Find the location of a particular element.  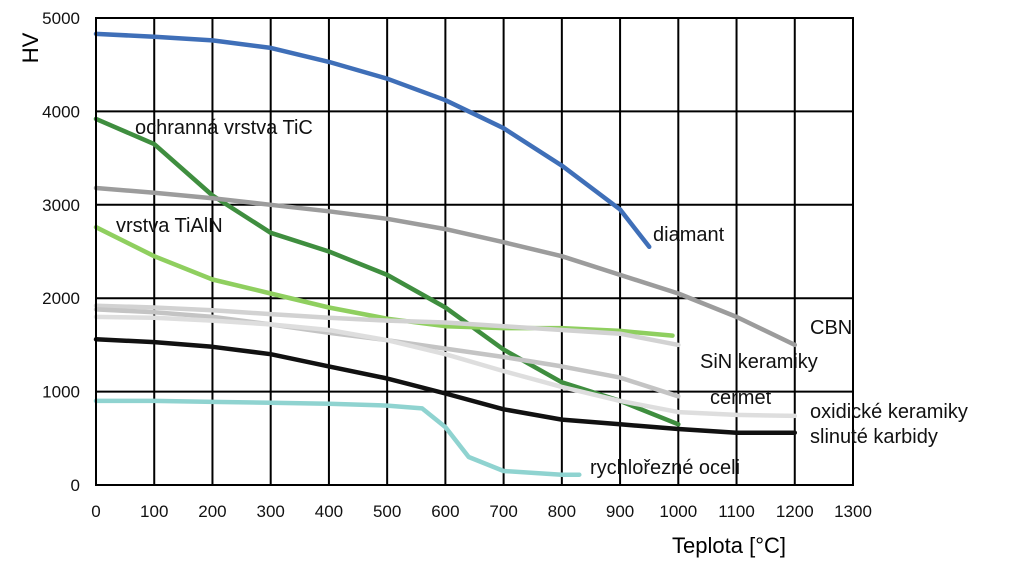

x-tick-label: 600 is located at coordinates (445, 511).